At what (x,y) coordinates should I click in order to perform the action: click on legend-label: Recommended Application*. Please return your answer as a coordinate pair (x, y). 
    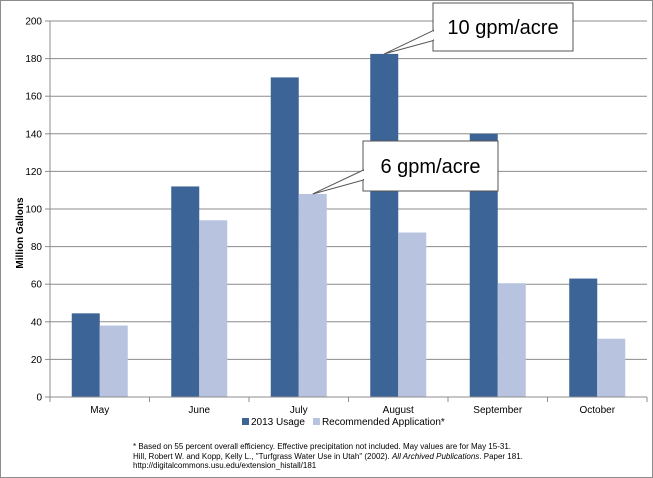
    Looking at the image, I should click on (383, 422).